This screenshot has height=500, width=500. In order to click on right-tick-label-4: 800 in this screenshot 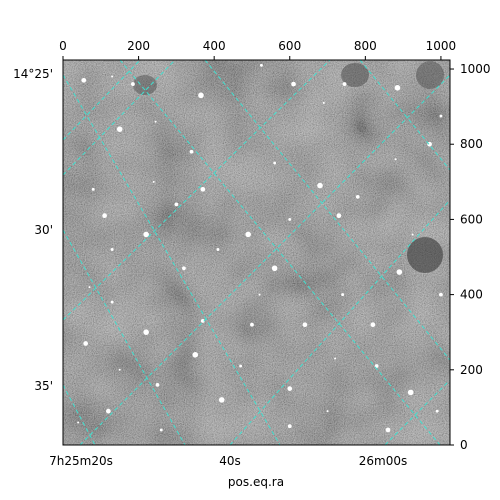, I will do `click(471, 144)`.